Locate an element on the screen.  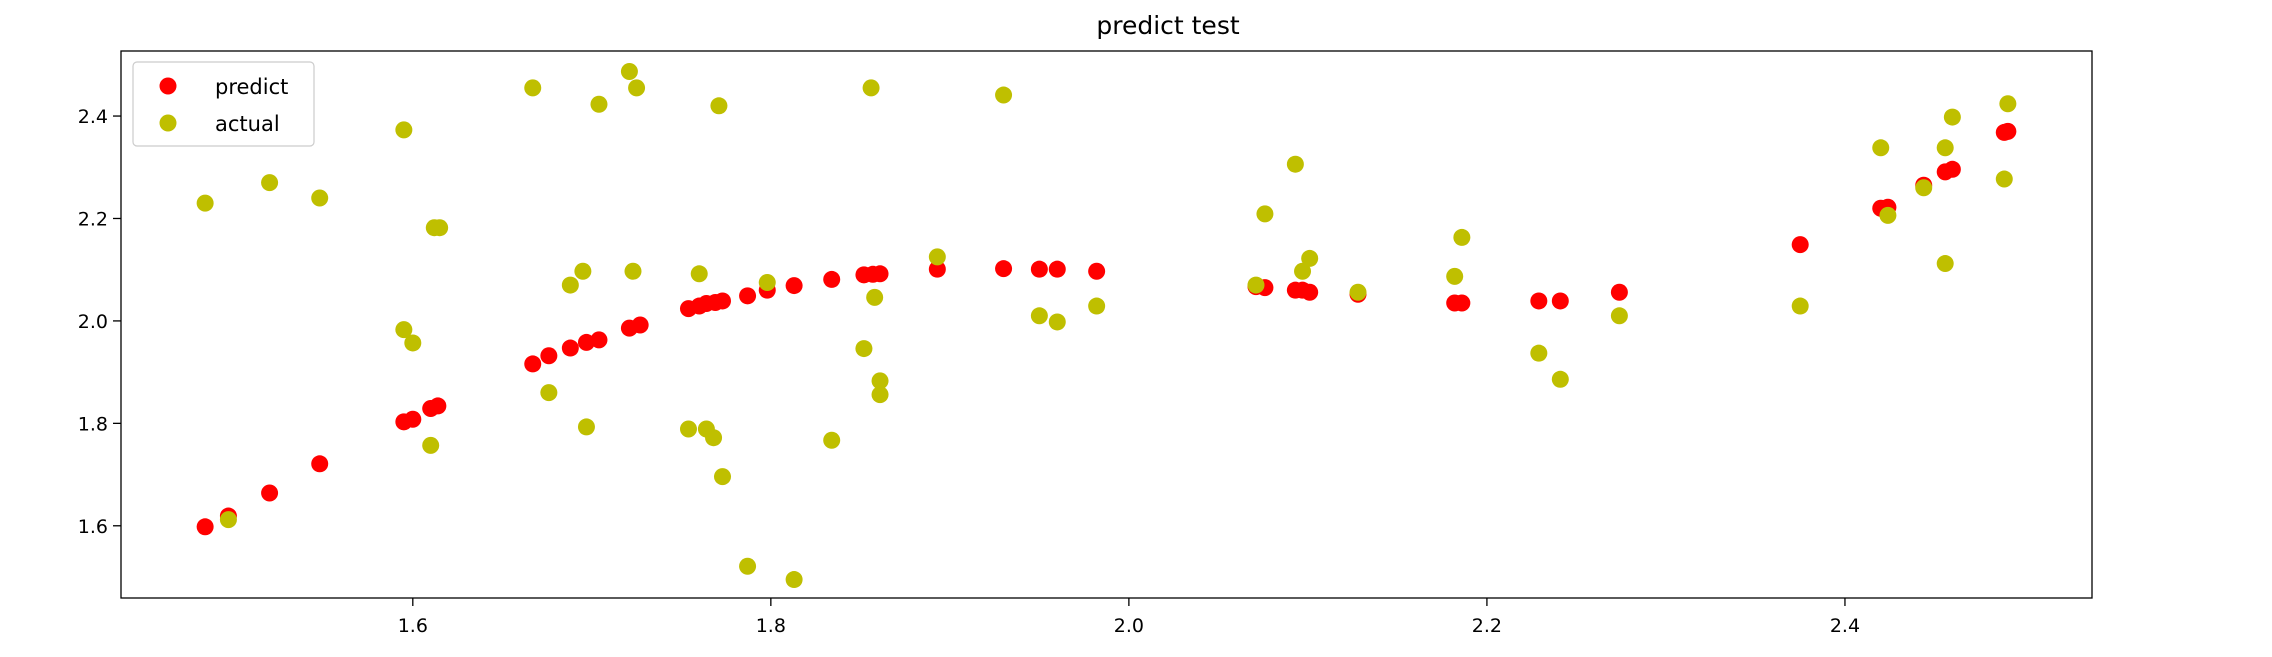
x-tick-label: 2.4 is located at coordinates (1845, 626).